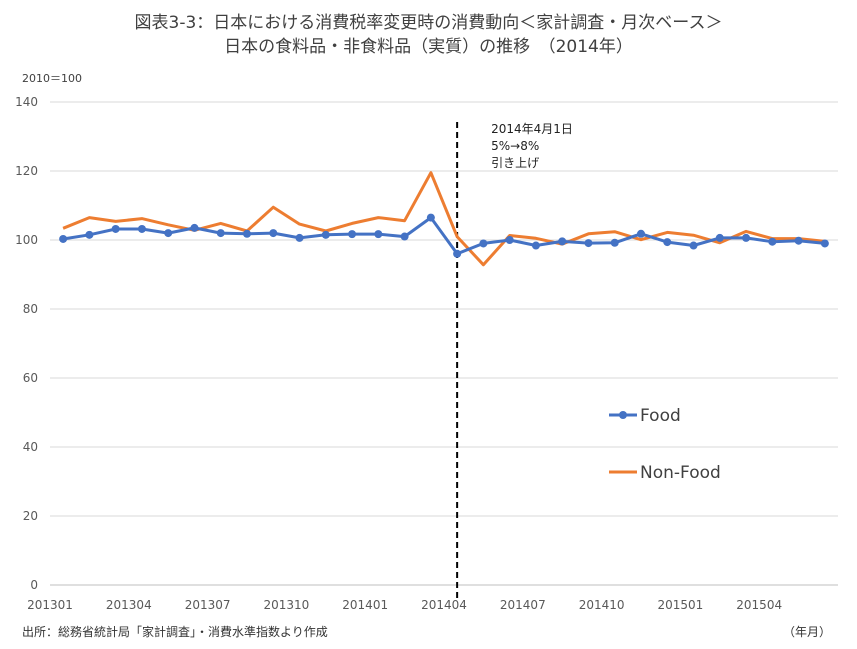  What do you see at coordinates (34, 585) in the screenshot?
I see `y-tick-label: 0` at bounding box center [34, 585].